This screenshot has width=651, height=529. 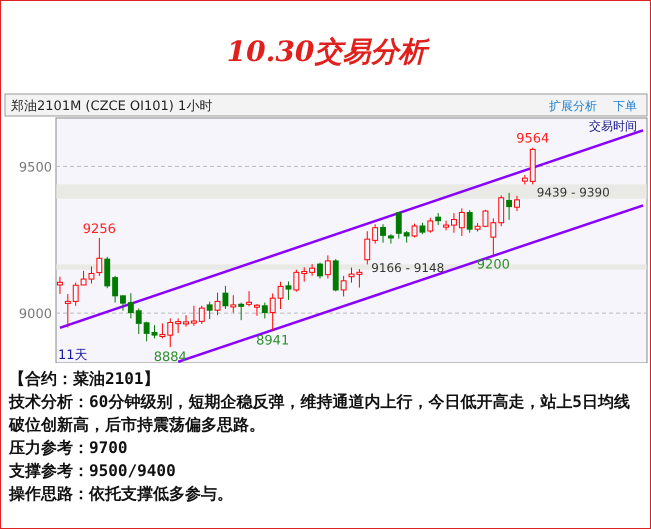 What do you see at coordinates (320, 413) in the screenshot?
I see `text: 技术分析：60分钟级别，短期企稳反弹，维持通道内上行，今日低开高走，站上5日均线破位创新高，后市持震荡偏多思路。` at bounding box center [320, 413].